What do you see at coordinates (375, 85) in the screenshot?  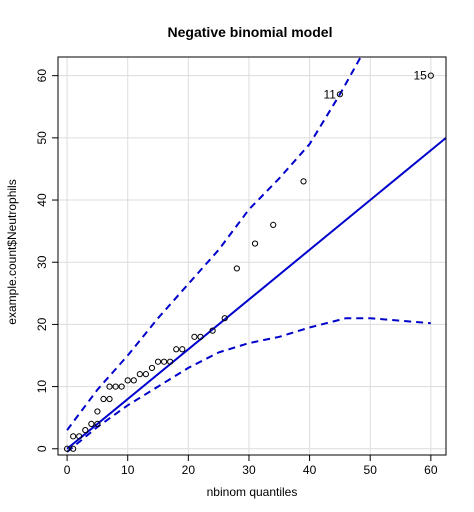 I see `annotations: 11 15` at bounding box center [375, 85].